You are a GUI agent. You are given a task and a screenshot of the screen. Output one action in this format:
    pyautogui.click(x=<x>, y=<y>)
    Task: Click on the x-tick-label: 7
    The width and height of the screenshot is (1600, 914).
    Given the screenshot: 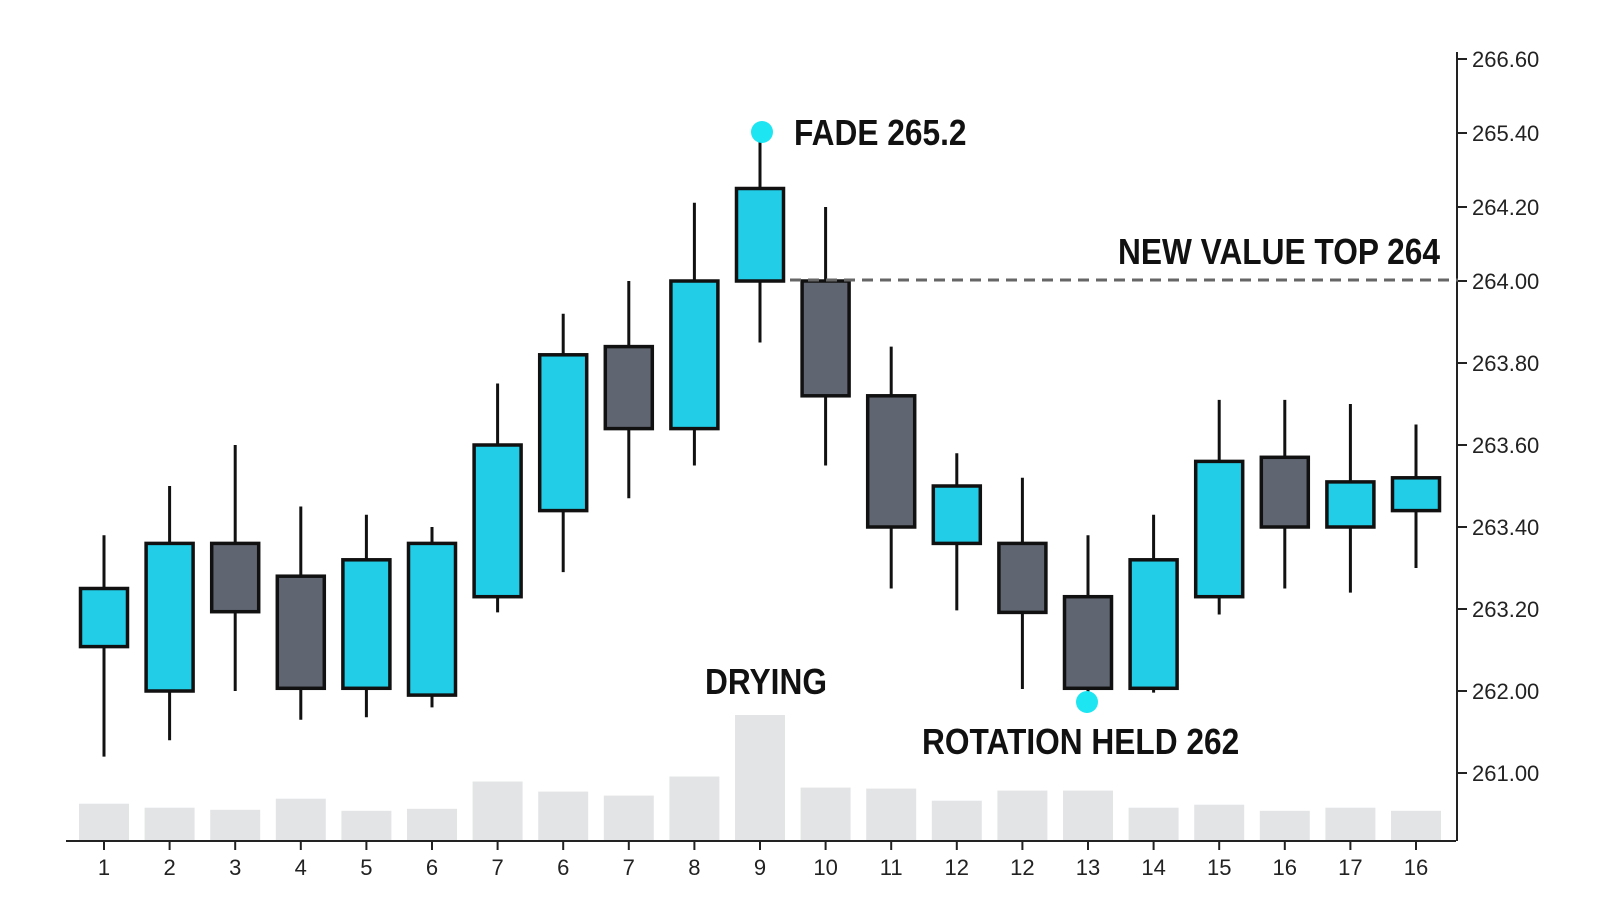 What is the action you would take?
    pyautogui.click(x=497, y=867)
    